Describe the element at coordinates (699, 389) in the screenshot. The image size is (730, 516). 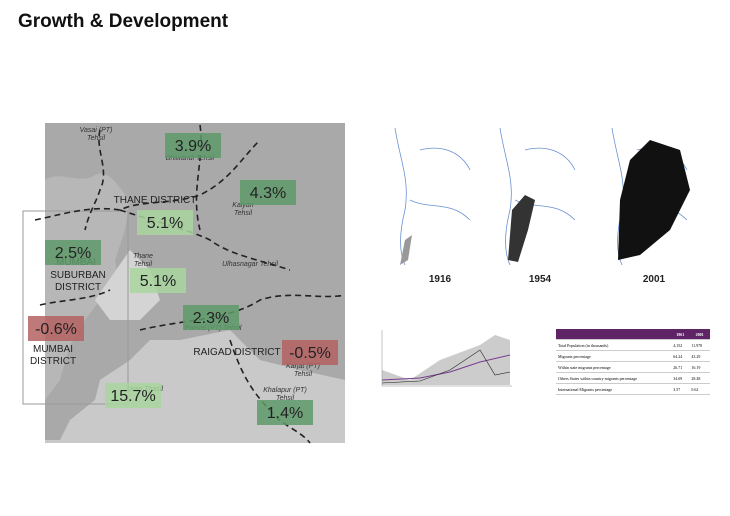
I see `cell: 0.62` at that location.